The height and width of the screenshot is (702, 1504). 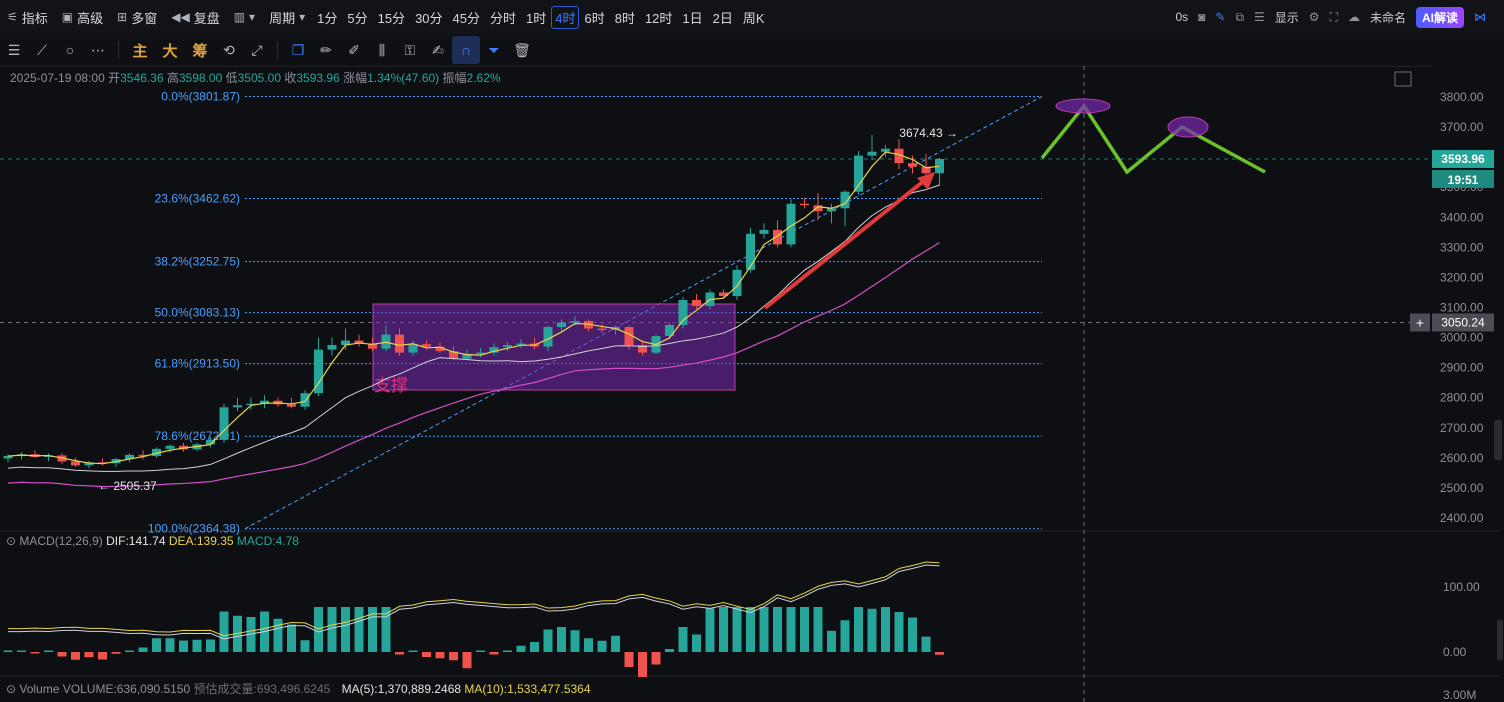 I want to click on edit-icon: ✍, so click(x=438, y=49).